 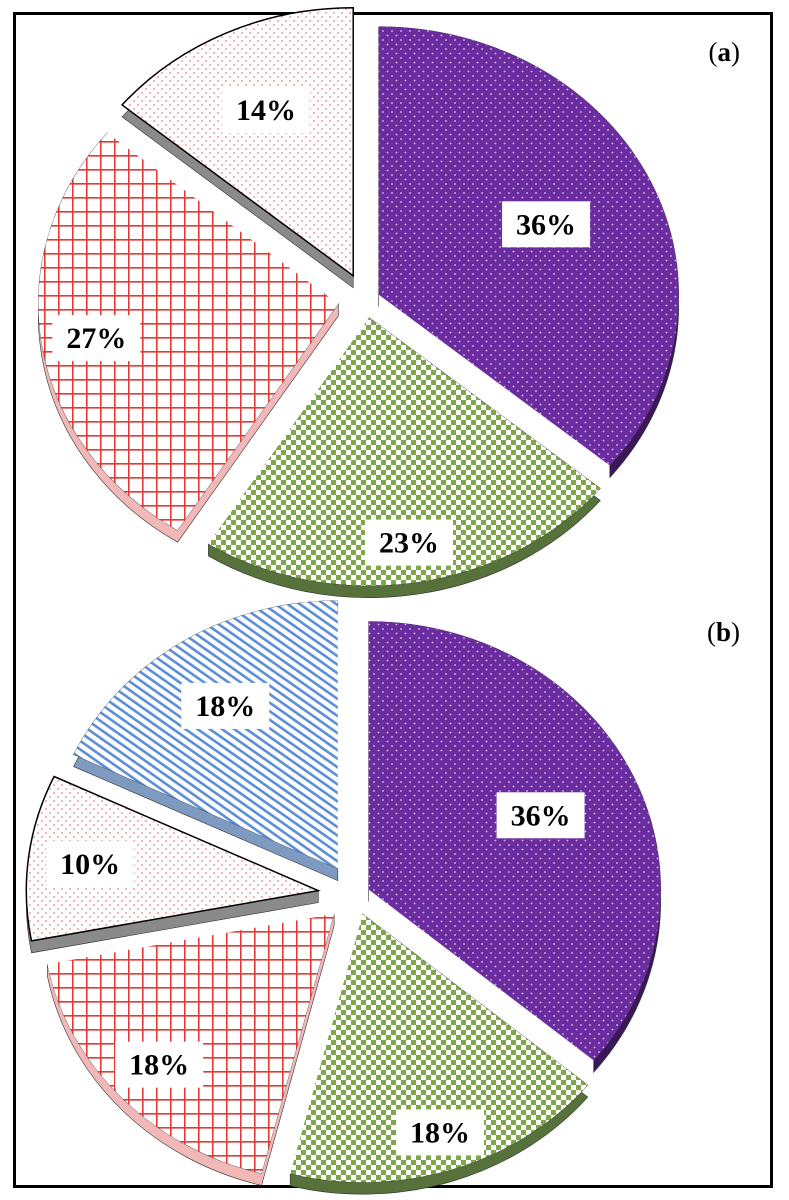 I want to click on data-label-3: 27%, so click(x=96, y=338).